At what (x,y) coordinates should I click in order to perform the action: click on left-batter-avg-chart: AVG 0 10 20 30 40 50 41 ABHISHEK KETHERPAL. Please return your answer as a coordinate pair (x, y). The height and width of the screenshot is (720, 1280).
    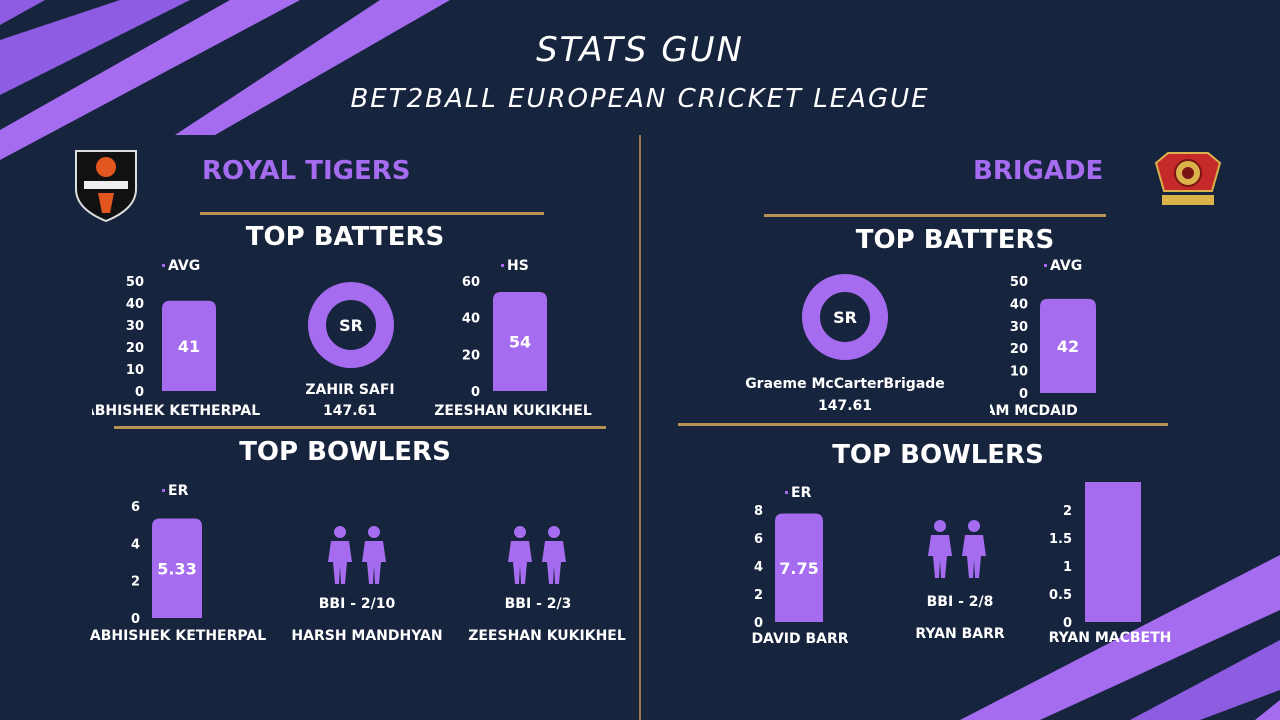
    Looking at the image, I should click on (176, 338).